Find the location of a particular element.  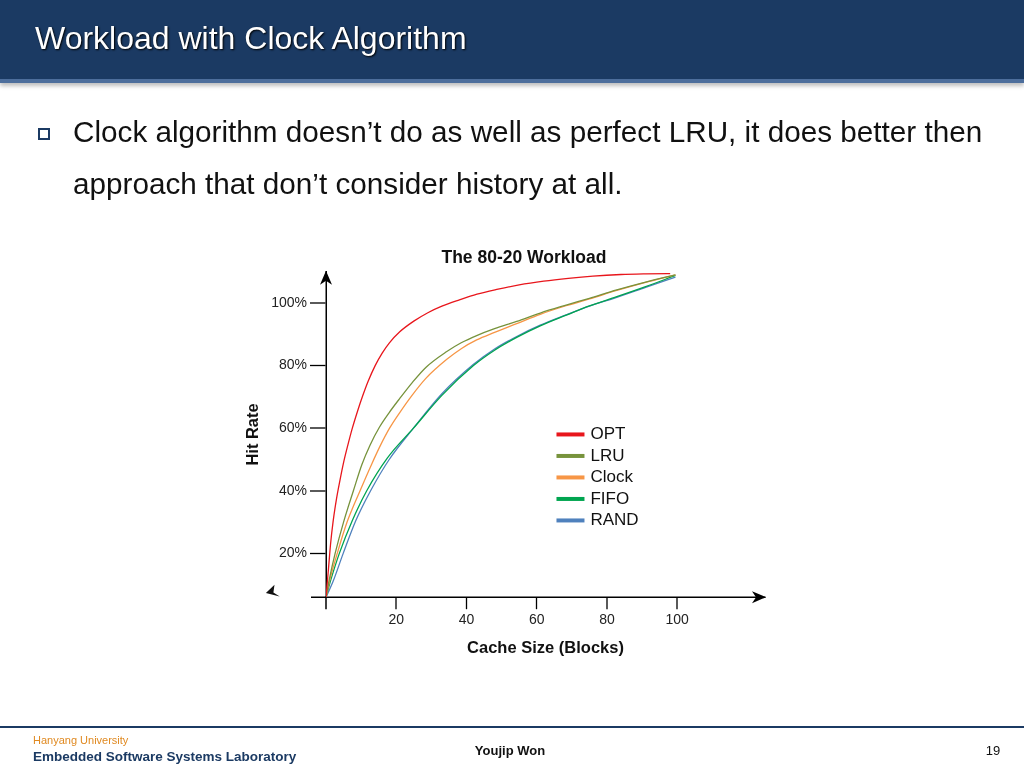

text: Hanyang University is located at coordinates (81, 740).